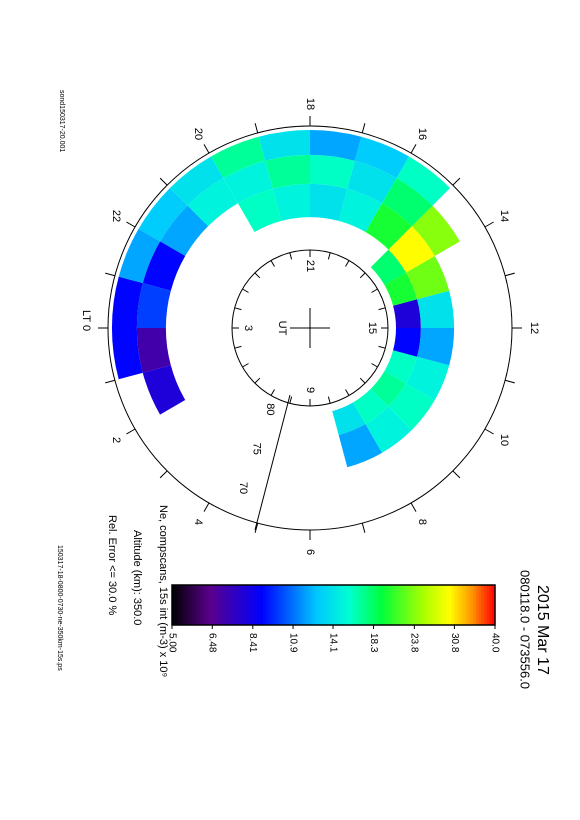  Describe the element at coordinates (116, 440) in the screenshot. I see `lt-label: 2` at that location.